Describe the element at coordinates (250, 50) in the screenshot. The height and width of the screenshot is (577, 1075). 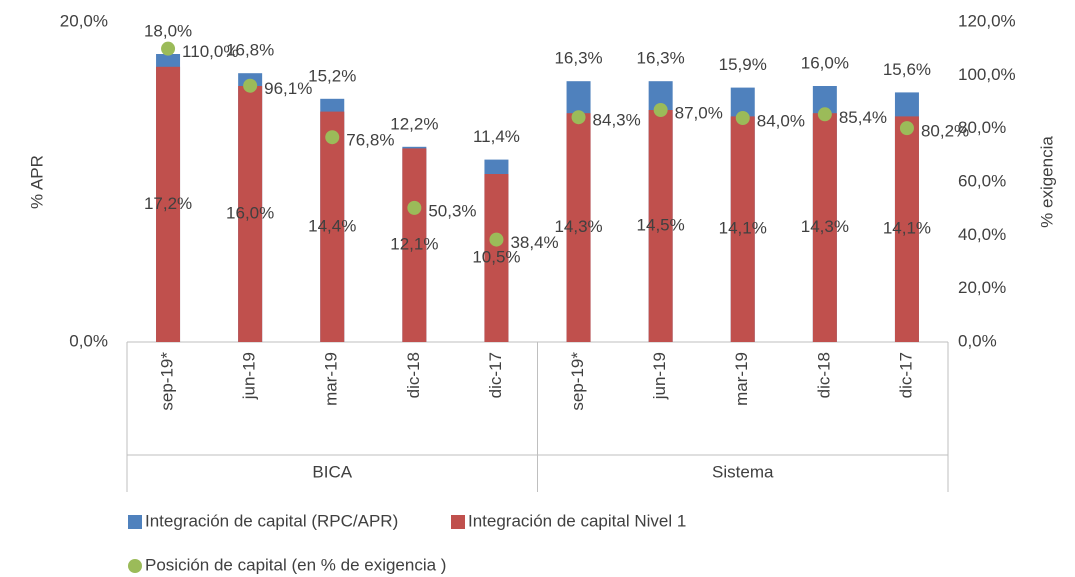
I see `data-label: 16,8%` at that location.